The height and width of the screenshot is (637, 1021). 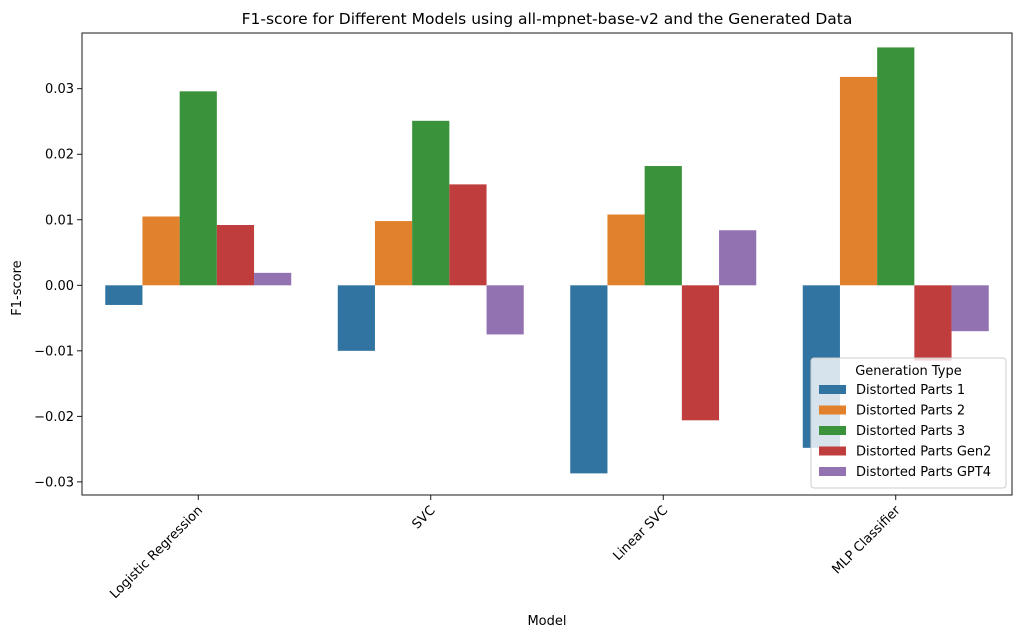 I want to click on x-tick-label: Logistic Regression, so click(x=156, y=552).